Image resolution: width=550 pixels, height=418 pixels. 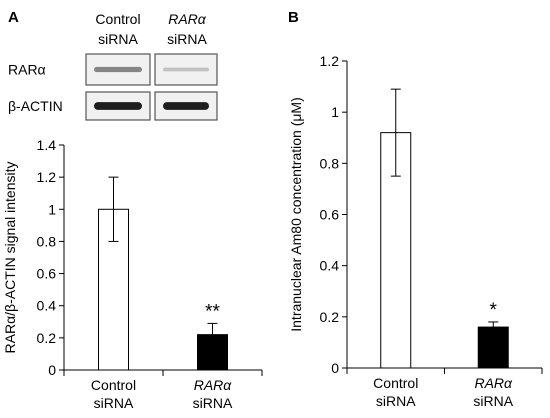 I want to click on blot-row-label: β-ACTIN, so click(x=35, y=106).